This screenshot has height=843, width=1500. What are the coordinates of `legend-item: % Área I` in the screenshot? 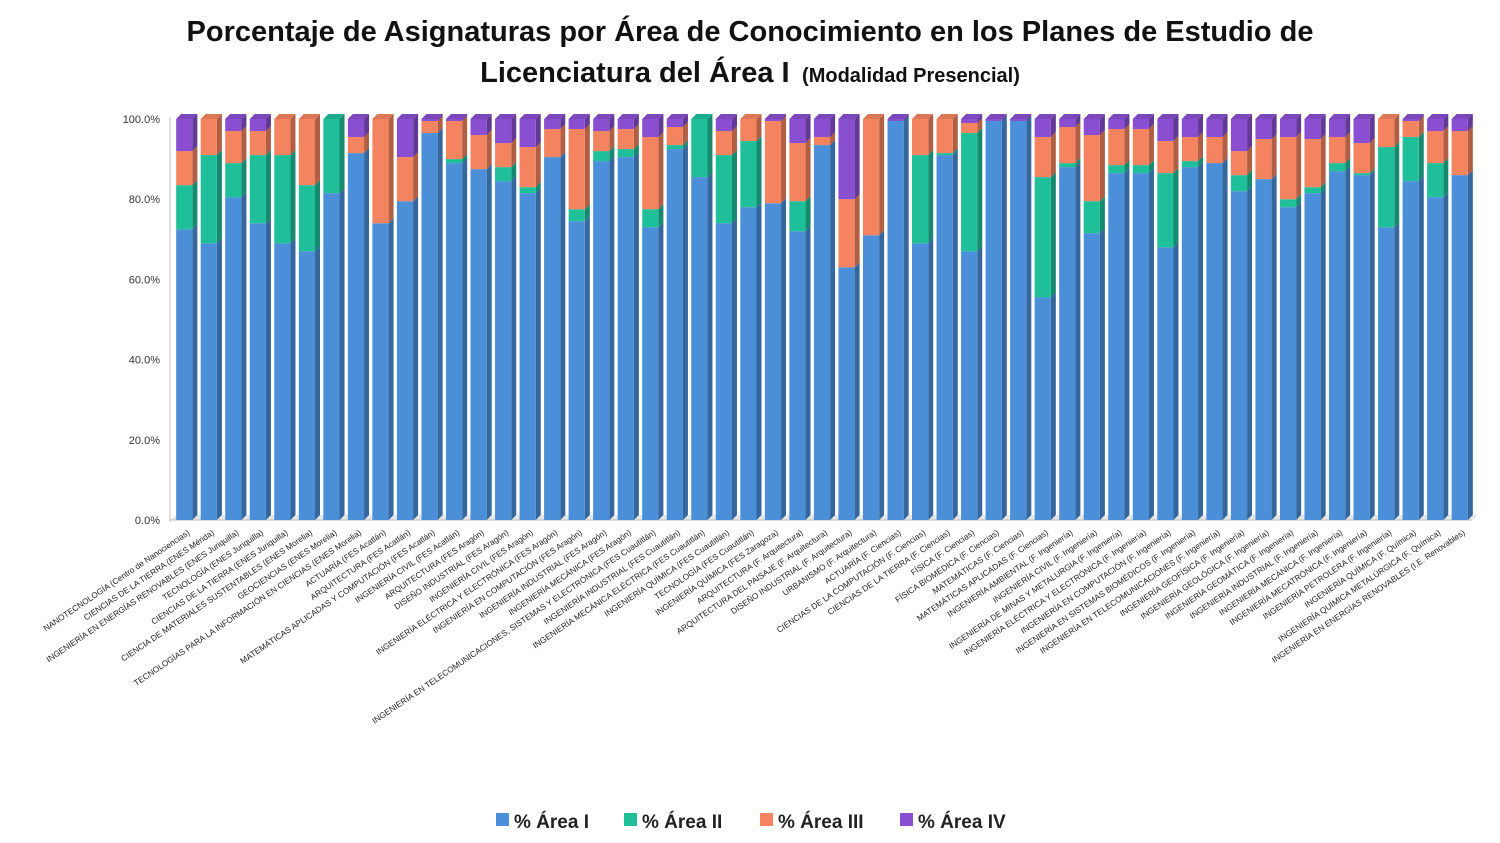 It's located at (542, 822).